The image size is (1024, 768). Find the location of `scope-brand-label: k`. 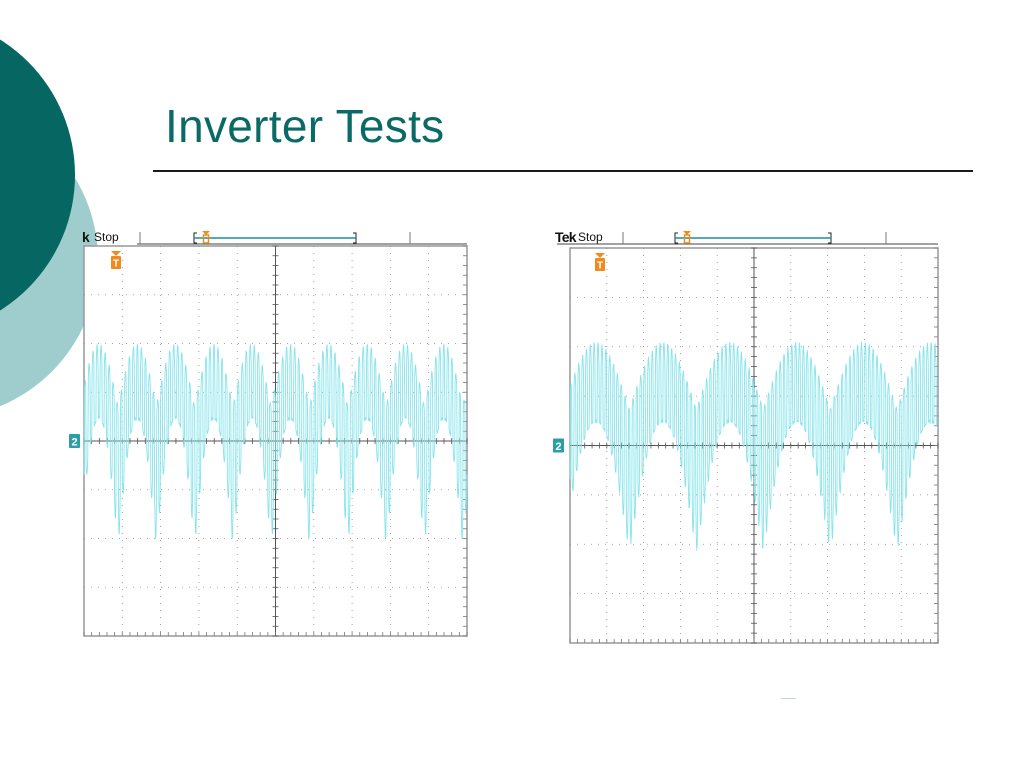

scope-brand-label: k is located at coordinates (86, 237).